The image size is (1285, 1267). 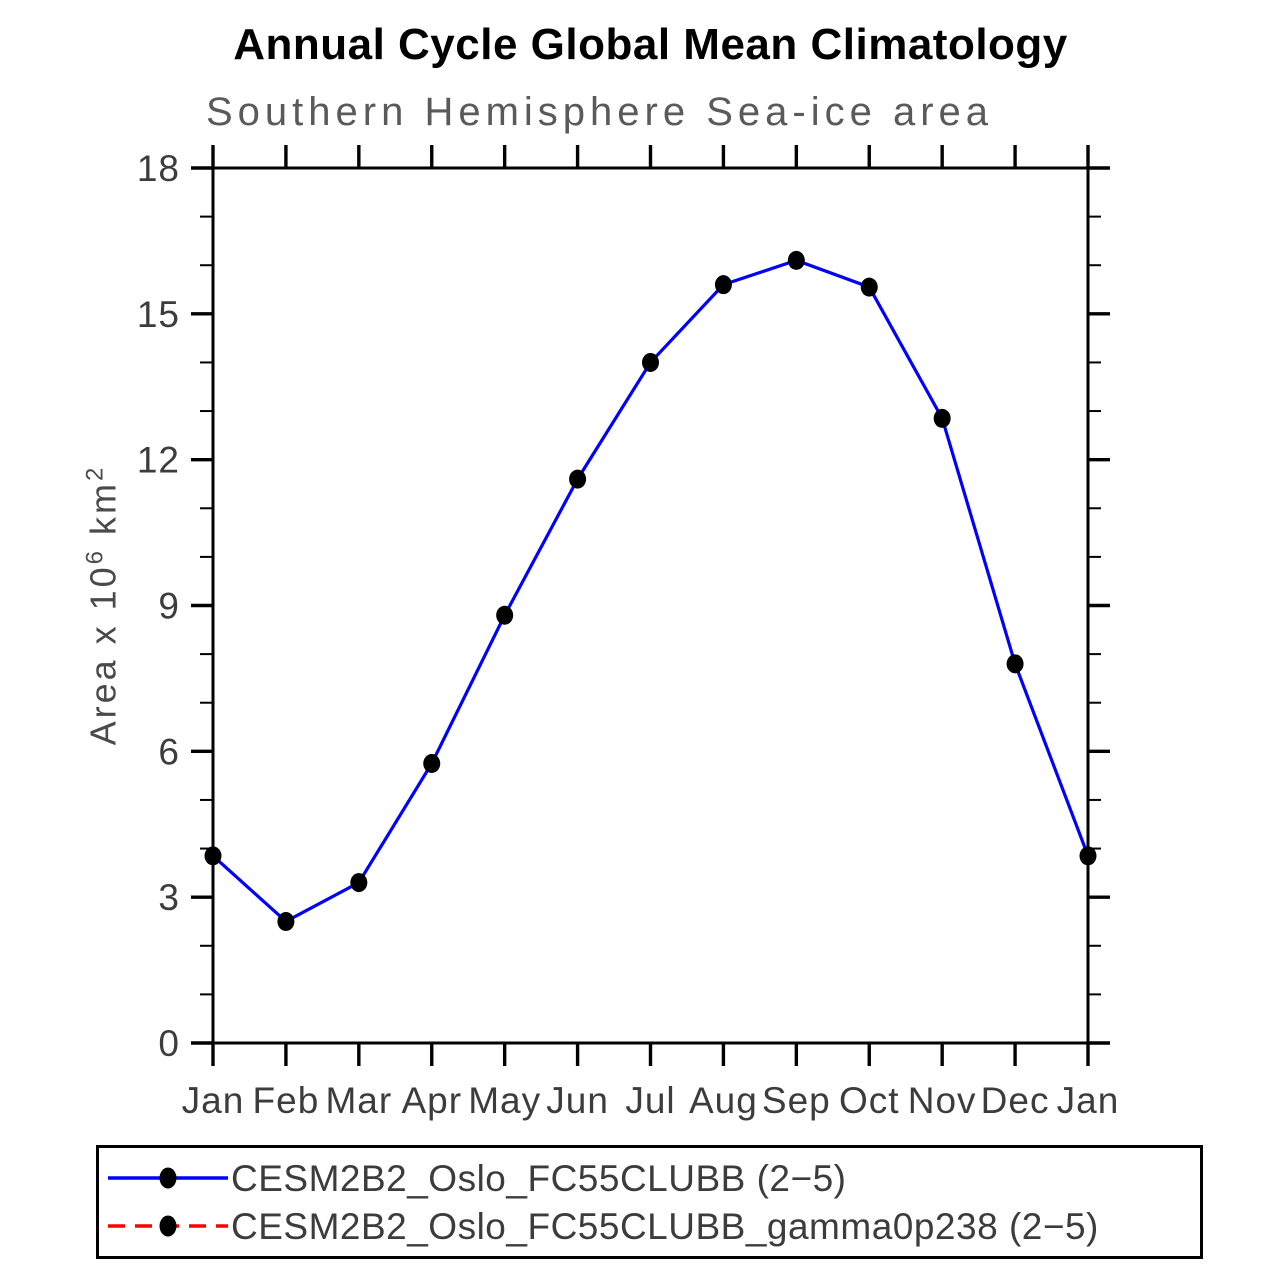 I want to click on y-tick-labels: 0 3 6 9 12 15 18, so click(x=158, y=606).